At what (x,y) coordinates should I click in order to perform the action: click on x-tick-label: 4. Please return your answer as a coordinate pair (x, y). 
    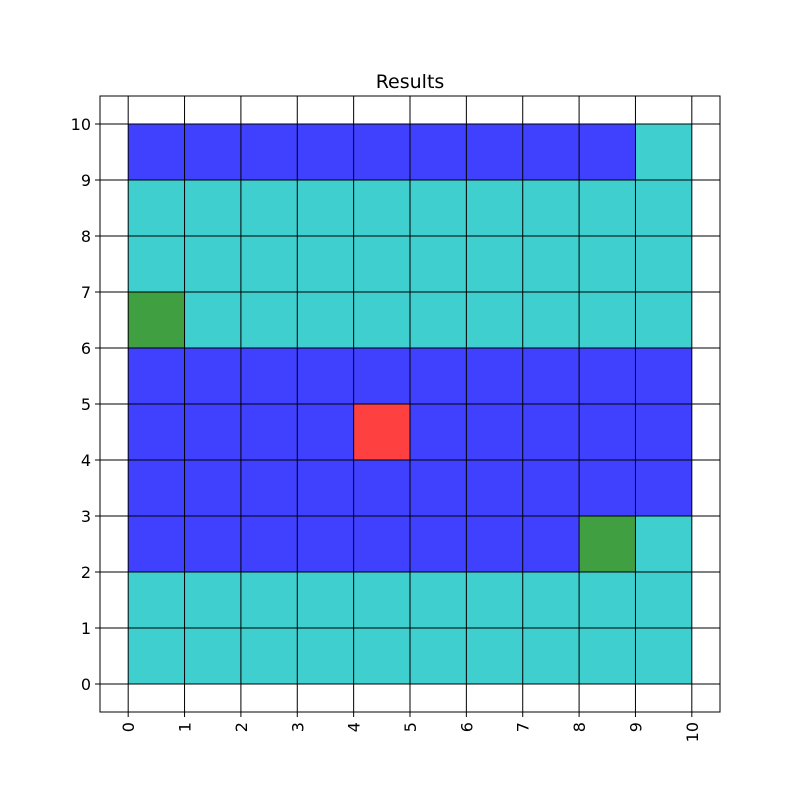
    Looking at the image, I should click on (354, 727).